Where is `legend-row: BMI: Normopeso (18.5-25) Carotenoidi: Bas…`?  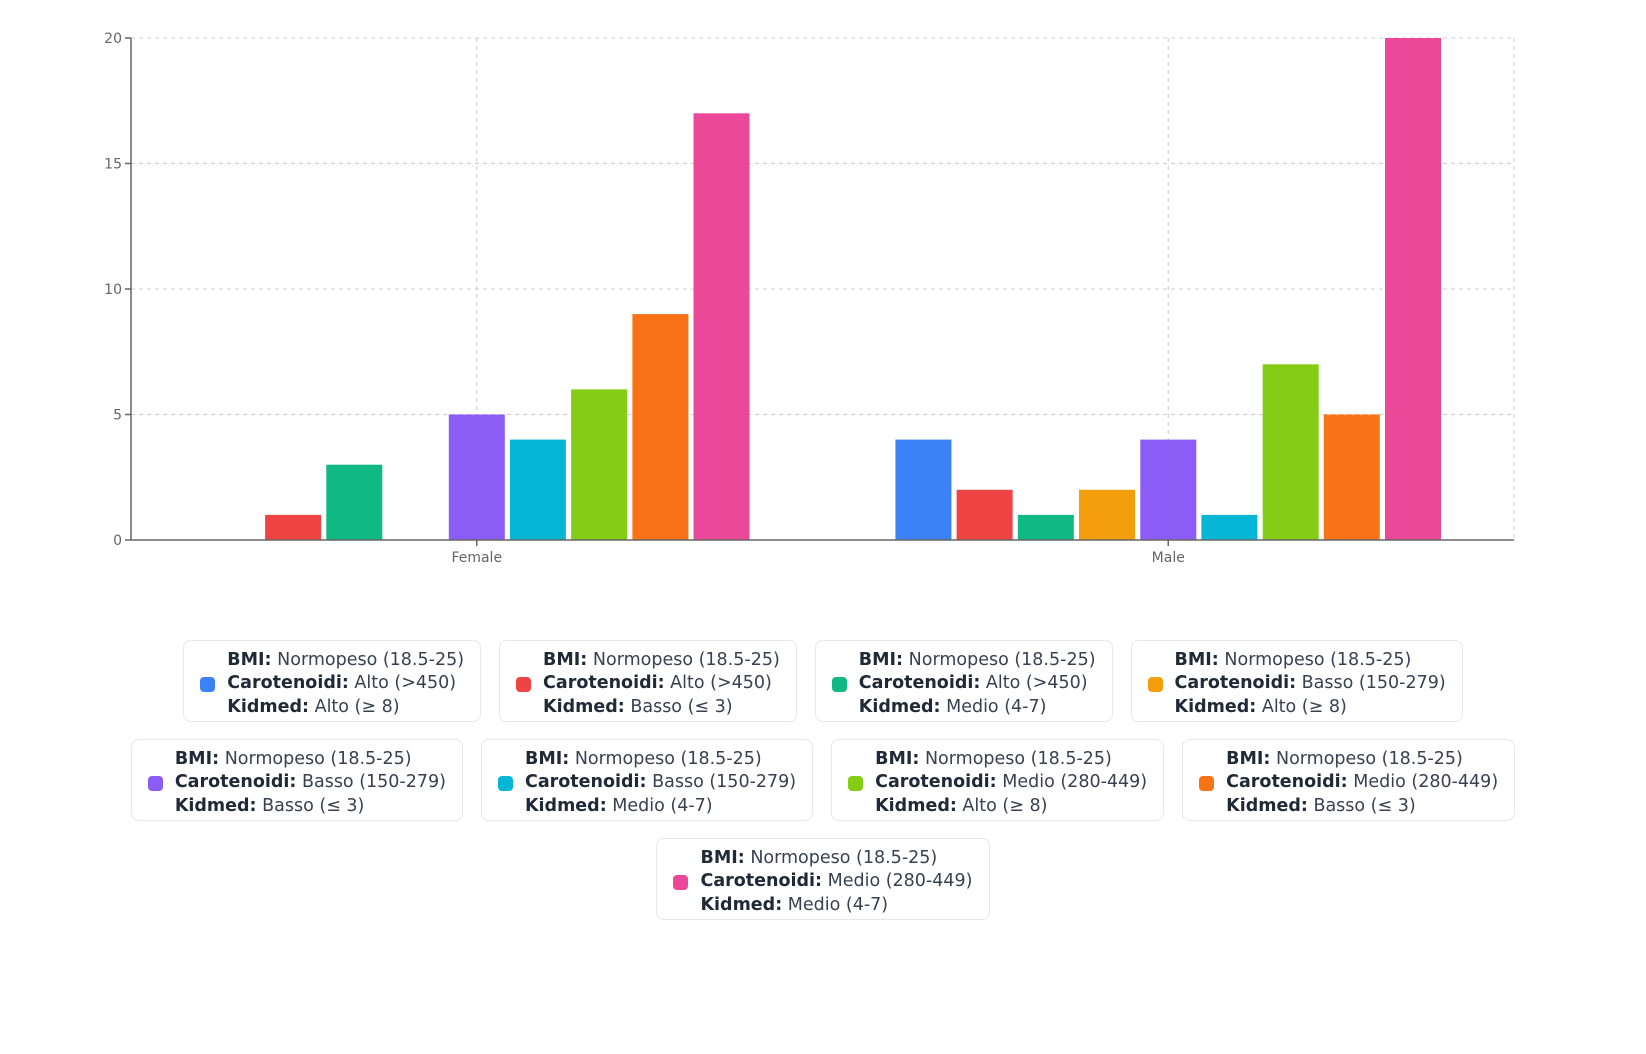
legend-row: BMI: Normopeso (18.5-25) Carotenoidi: Bas… is located at coordinates (823, 780).